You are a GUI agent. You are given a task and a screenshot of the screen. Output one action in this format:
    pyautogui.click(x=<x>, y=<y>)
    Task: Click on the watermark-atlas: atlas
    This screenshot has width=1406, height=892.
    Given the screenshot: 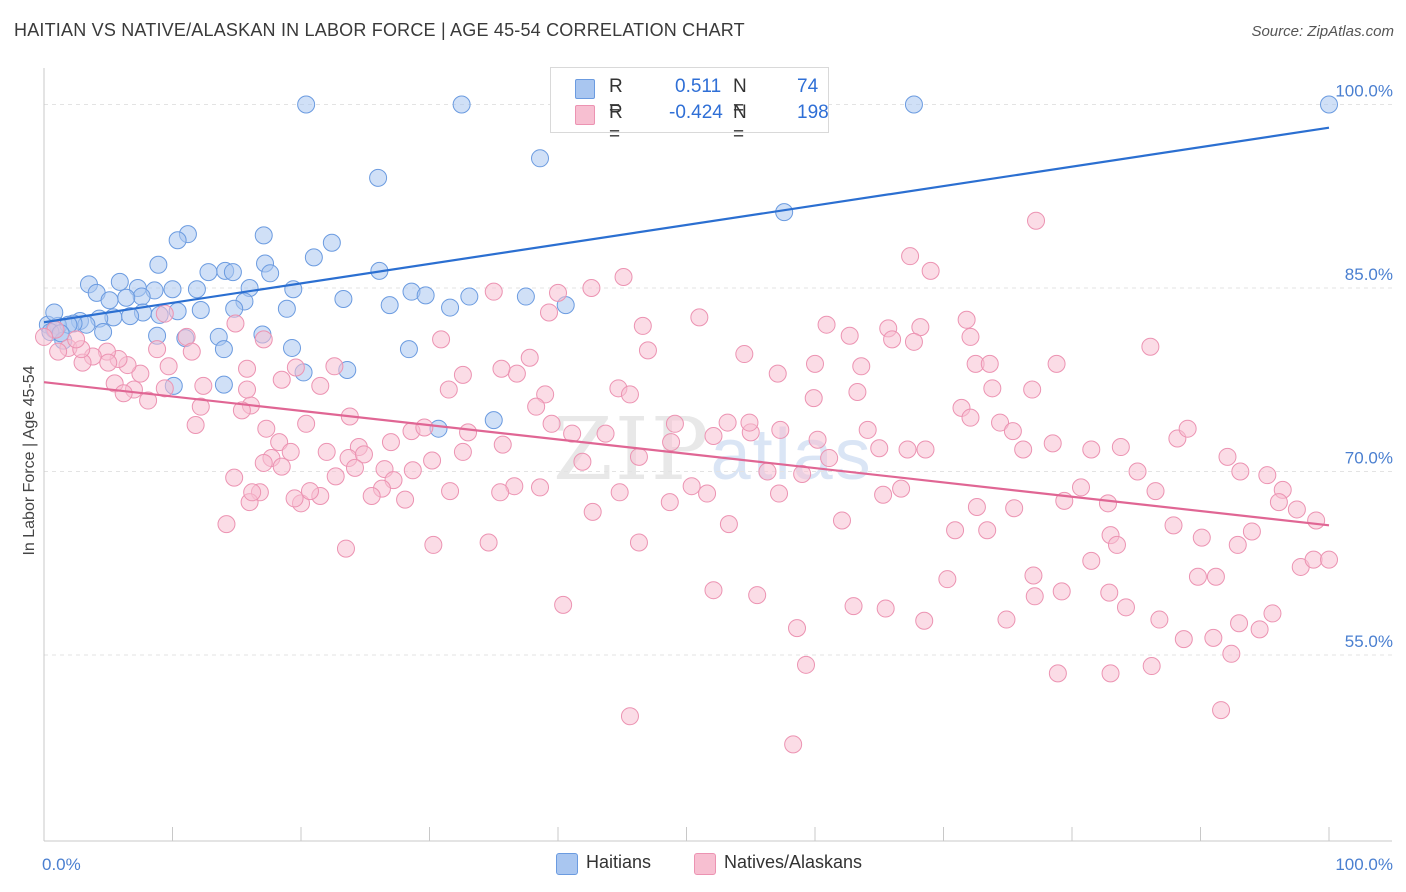 What is the action you would take?
    pyautogui.click(x=791, y=455)
    